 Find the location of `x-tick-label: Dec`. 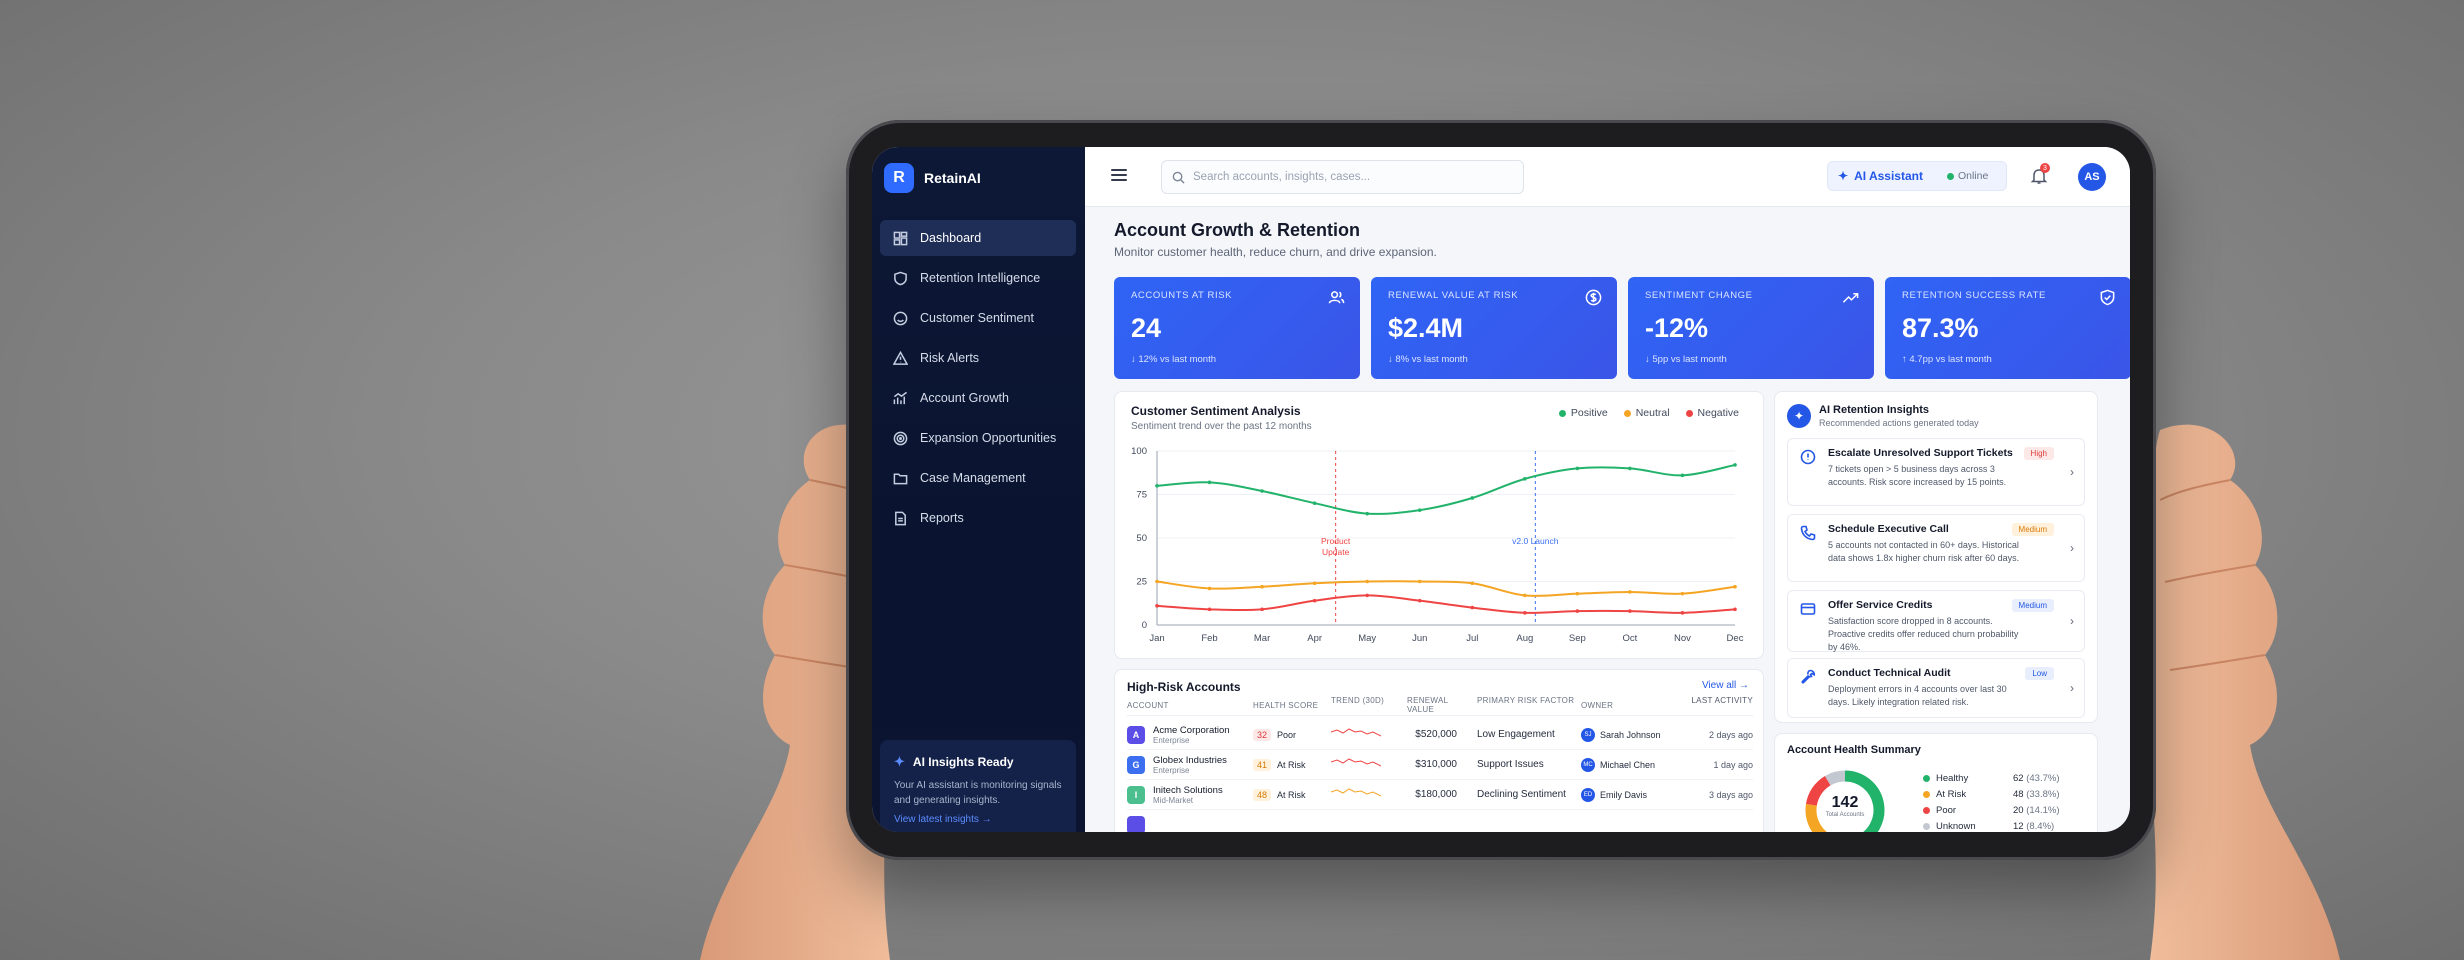

x-tick-label: Dec is located at coordinates (1735, 638).